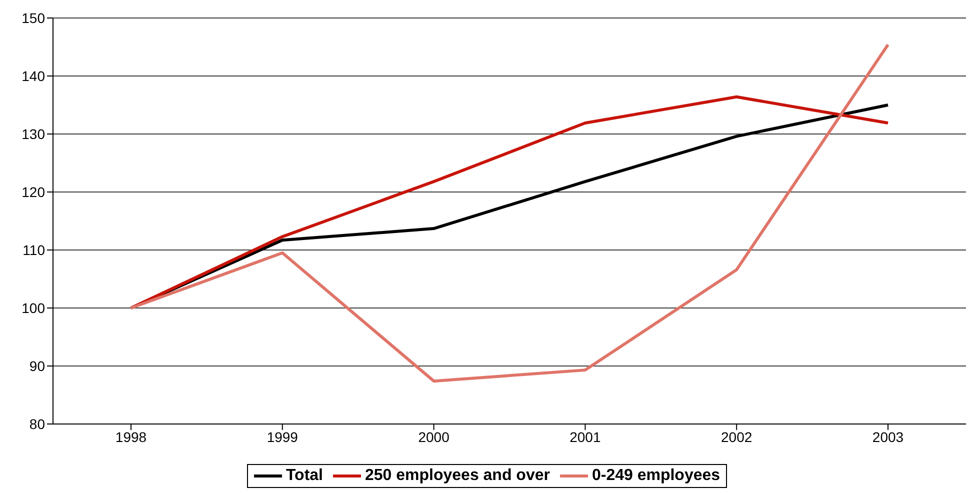 This screenshot has width=971, height=493. I want to click on y-tick-label: 110, so click(34, 250).